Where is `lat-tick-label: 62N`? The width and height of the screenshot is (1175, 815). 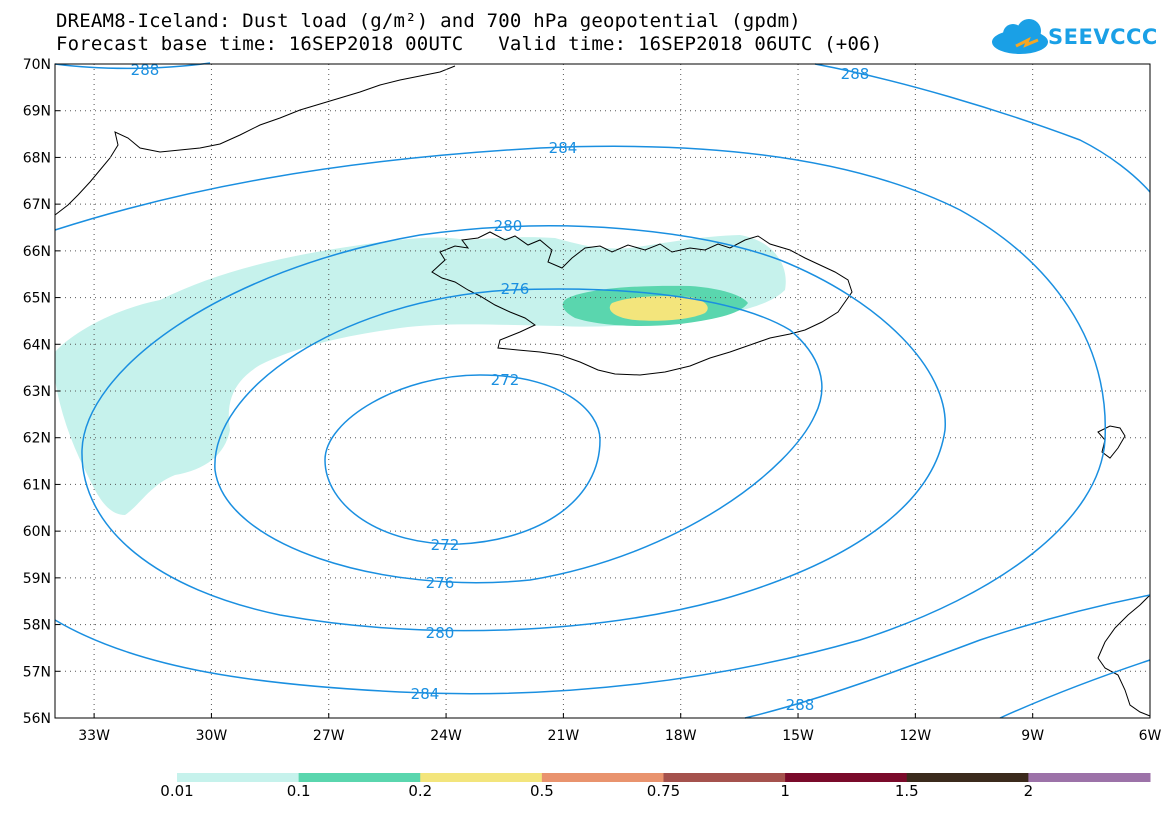 lat-tick-label: 62N is located at coordinates (37, 439).